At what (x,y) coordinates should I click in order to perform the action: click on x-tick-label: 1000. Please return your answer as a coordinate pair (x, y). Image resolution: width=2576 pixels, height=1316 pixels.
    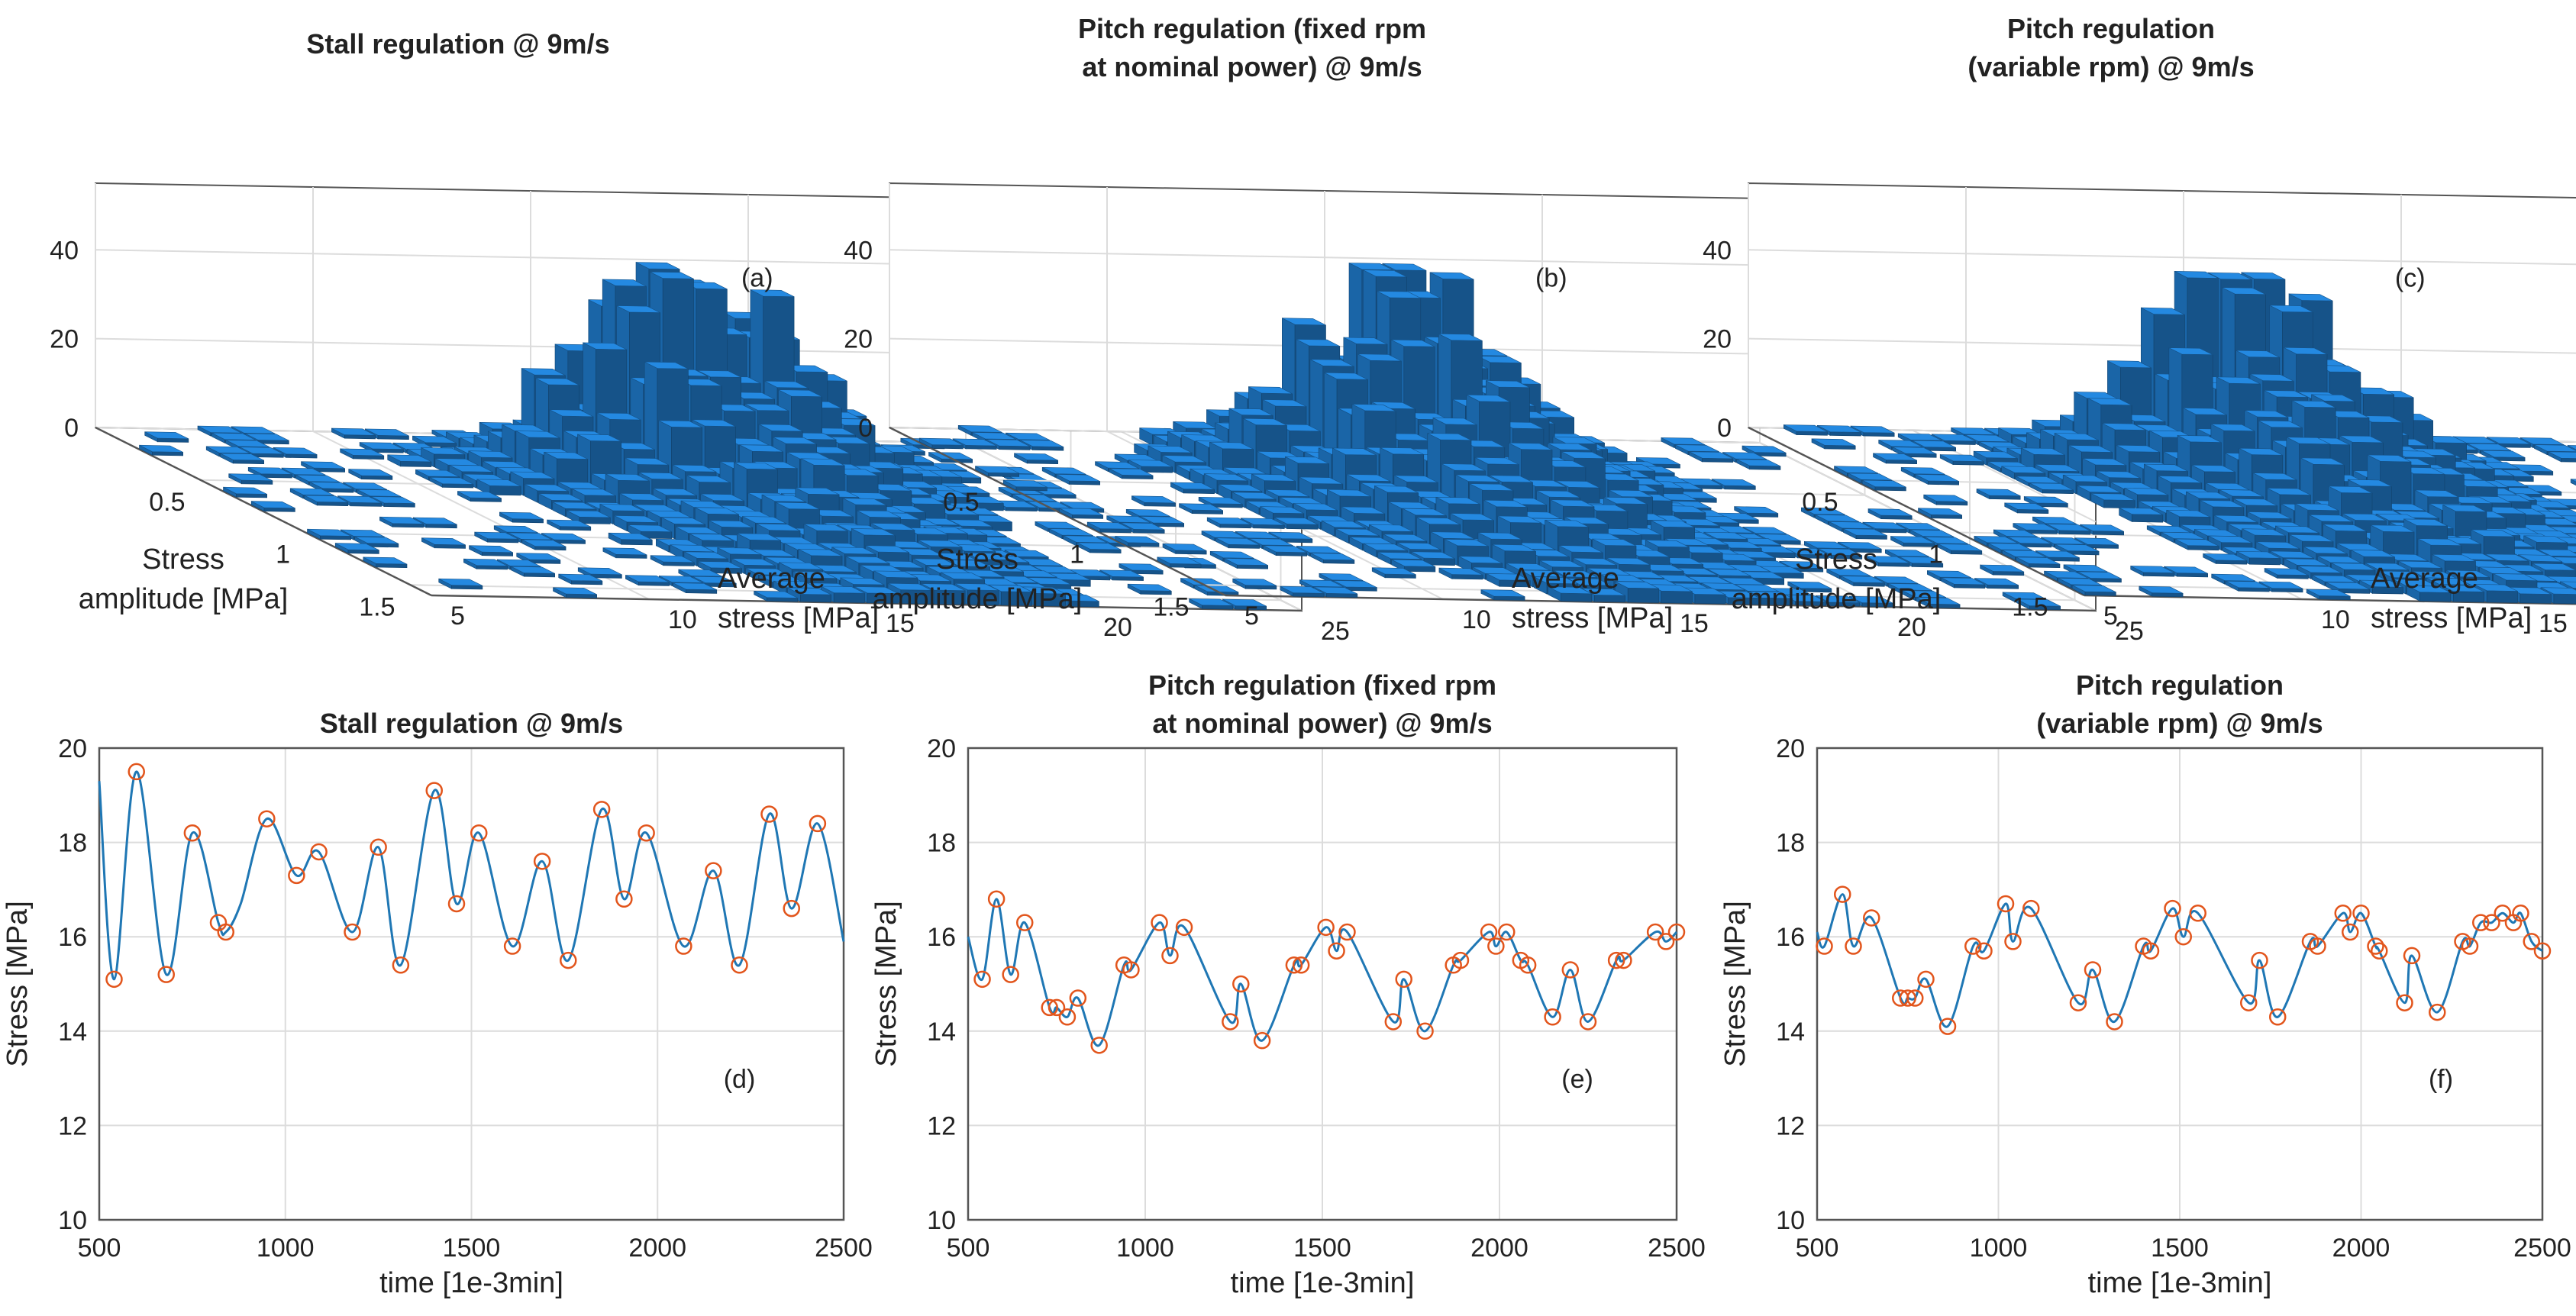
    Looking at the image, I should click on (1145, 1249).